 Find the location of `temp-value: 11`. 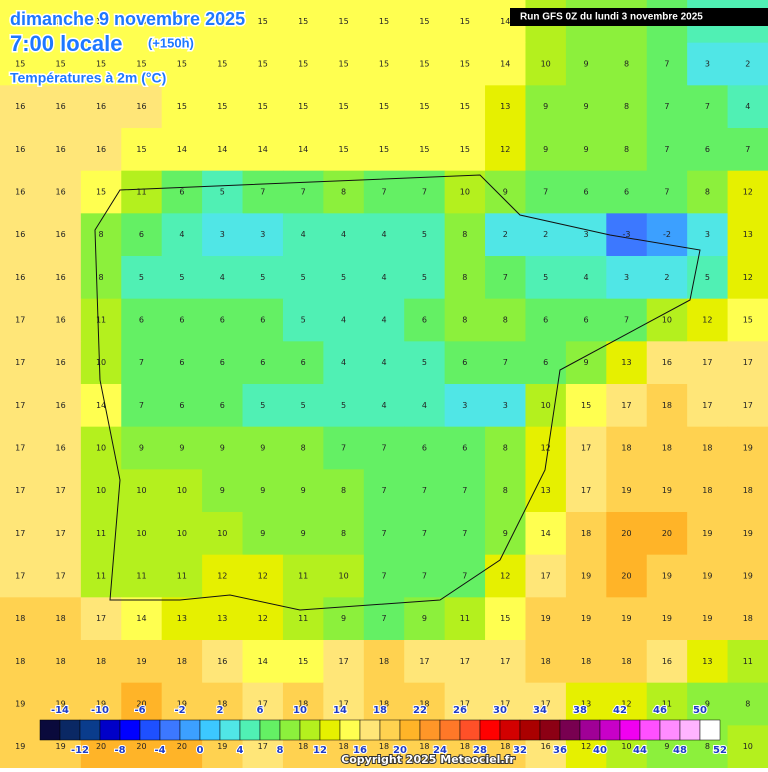

temp-value: 11 is located at coordinates (141, 192).